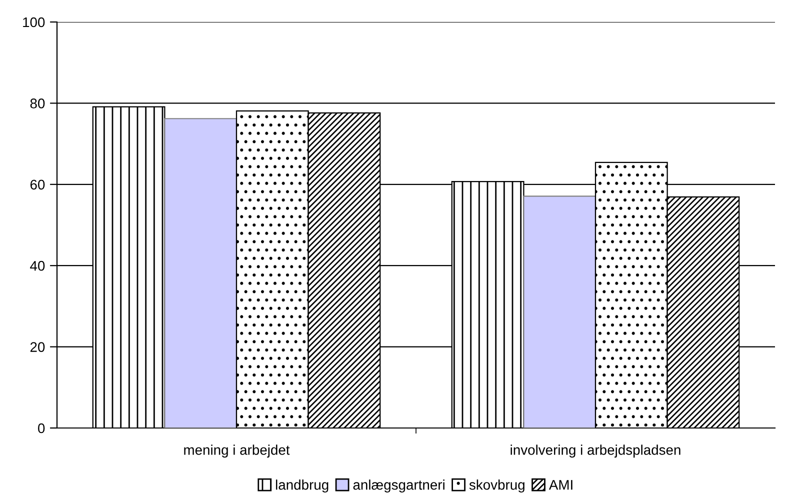 This screenshot has height=504, width=785. I want to click on x-tick-label: involvering i arbejdspladsen, so click(595, 451).